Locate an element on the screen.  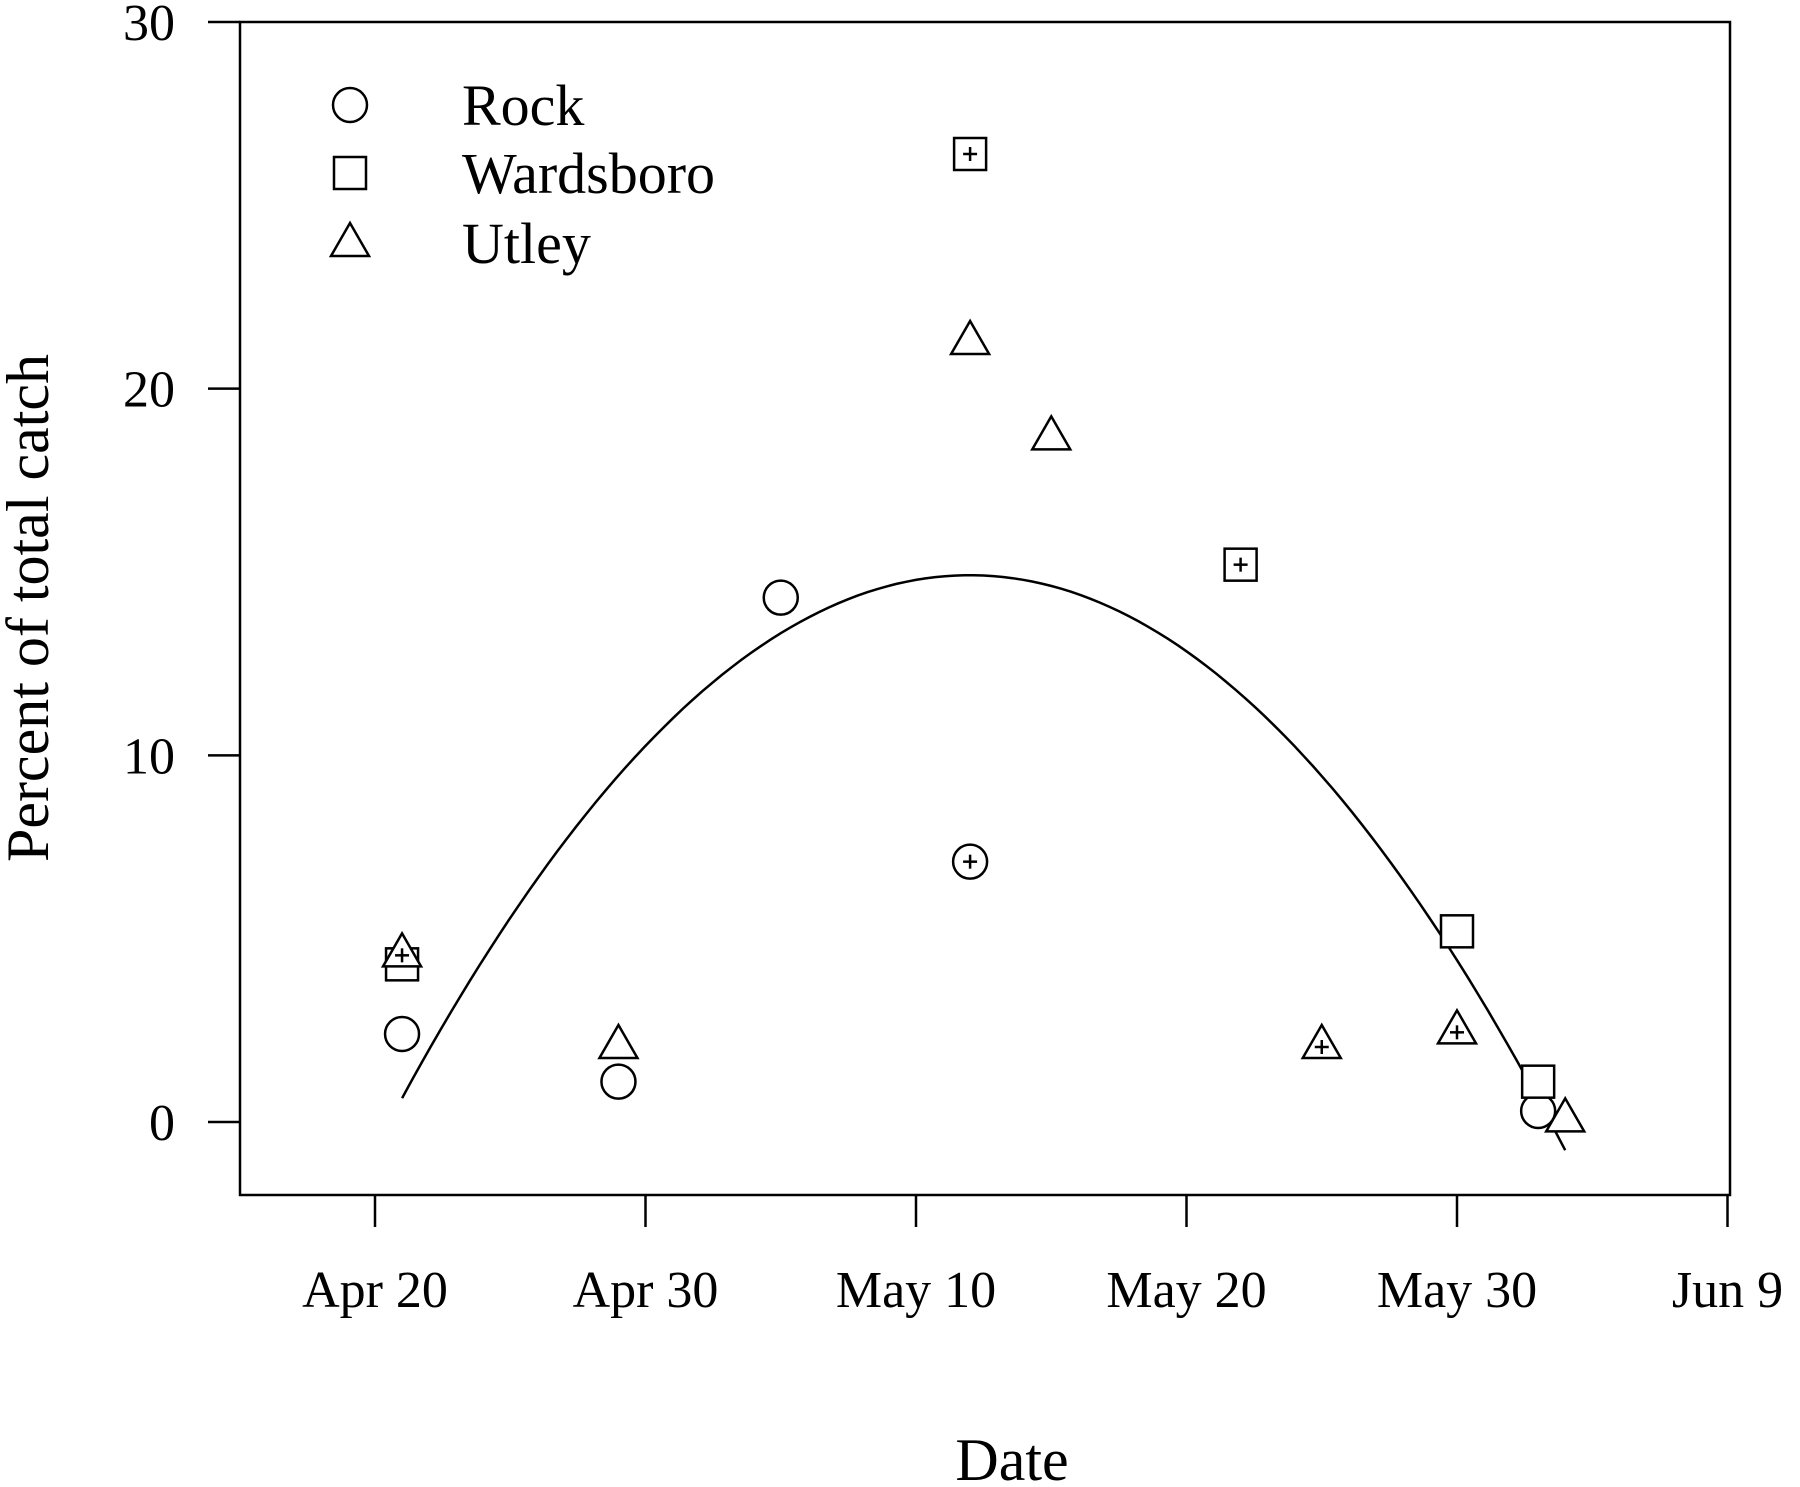
legend-rock-label: Rock is located at coordinates (523, 105).